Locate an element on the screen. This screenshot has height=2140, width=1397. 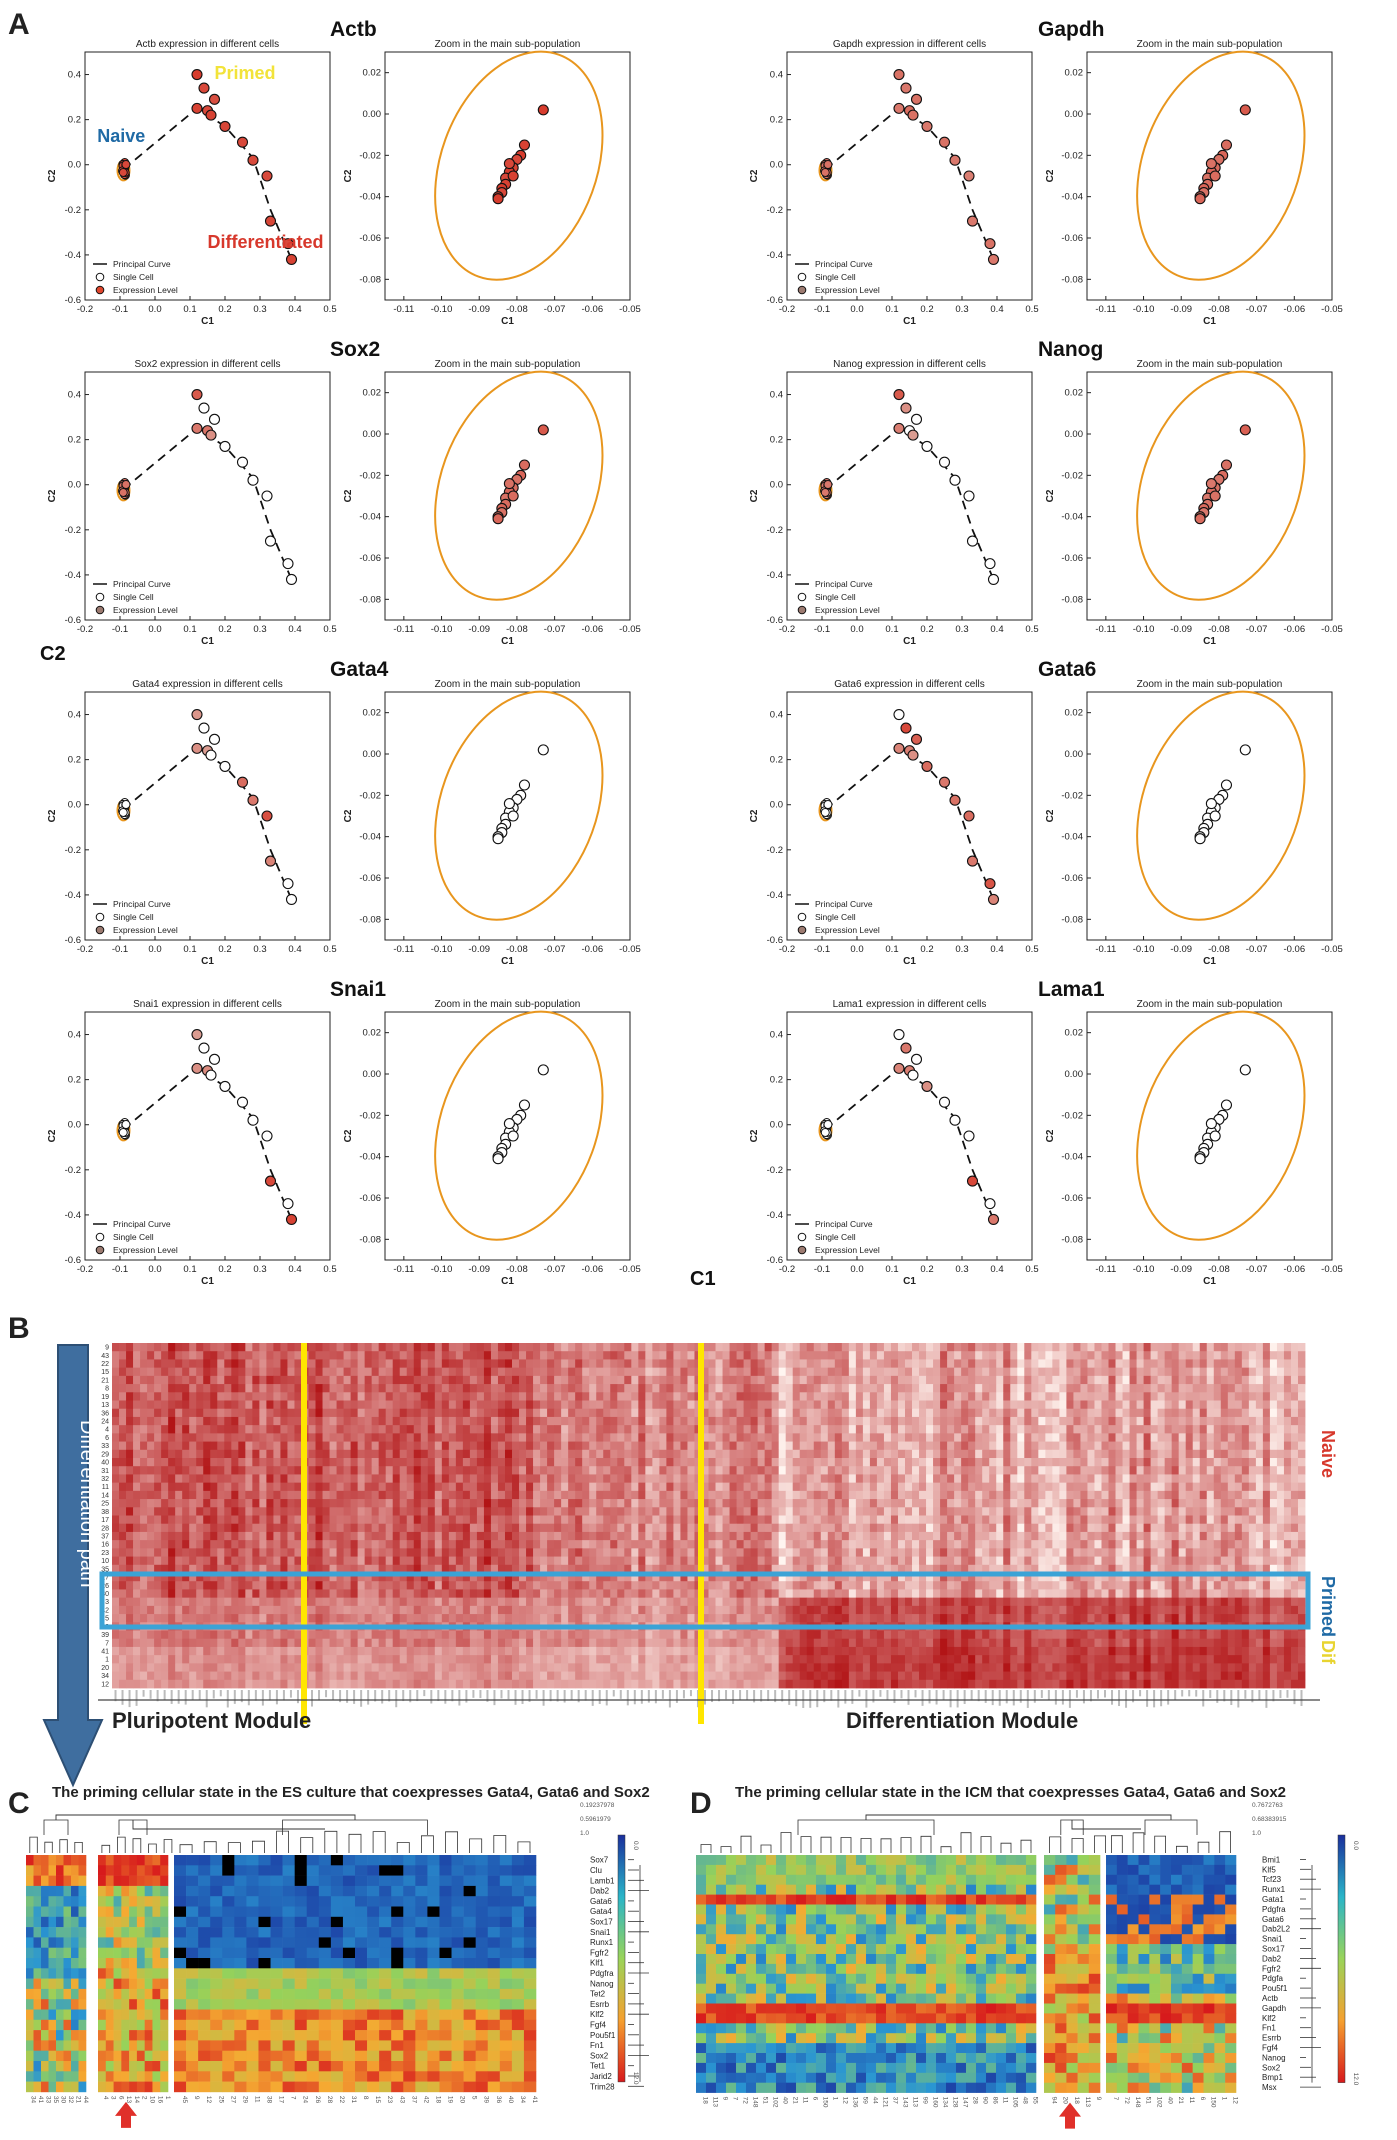
x-tick-label: 0.4 is located at coordinates (996, 629).